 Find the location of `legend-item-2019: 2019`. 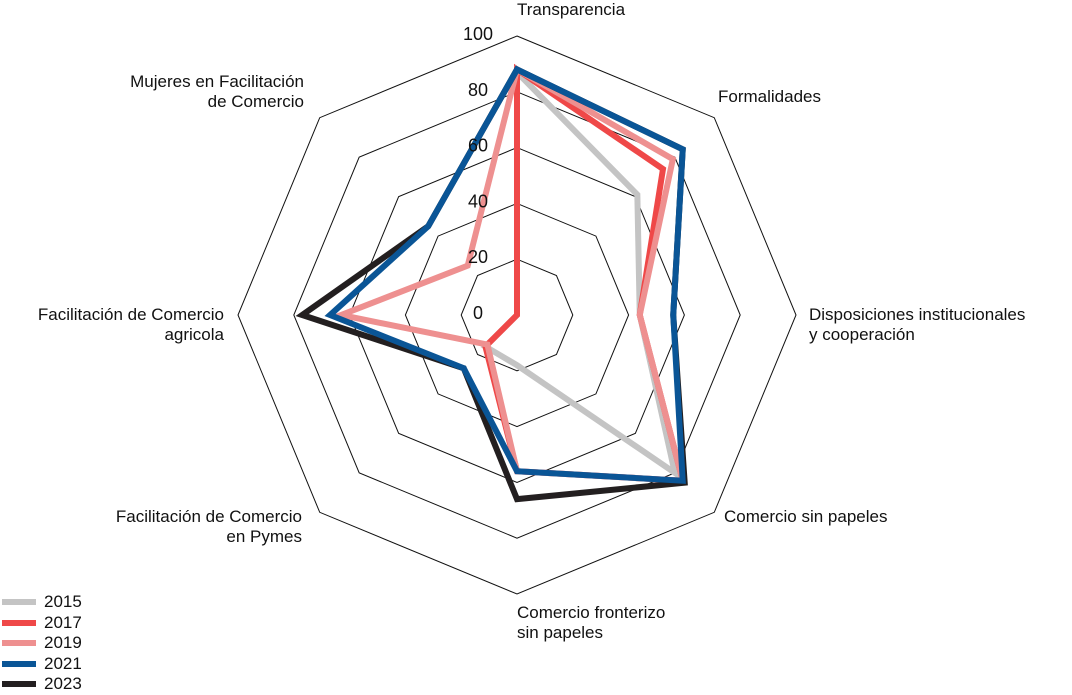

legend-item-2019: 2019 is located at coordinates (42, 643).